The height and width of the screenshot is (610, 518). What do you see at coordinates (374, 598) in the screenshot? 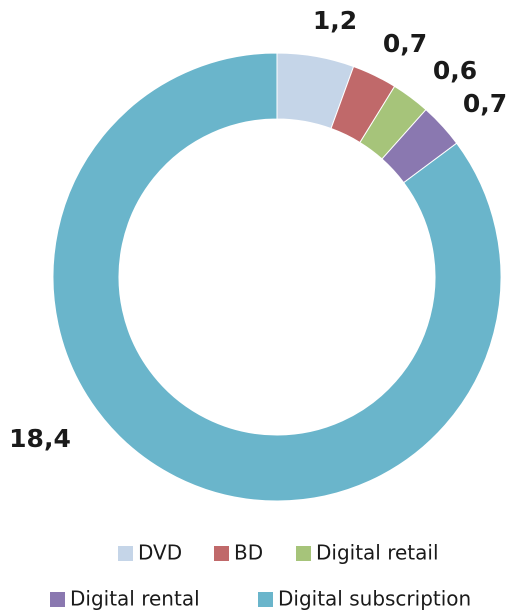
I see `legend-label: Digital subscription` at bounding box center [374, 598].